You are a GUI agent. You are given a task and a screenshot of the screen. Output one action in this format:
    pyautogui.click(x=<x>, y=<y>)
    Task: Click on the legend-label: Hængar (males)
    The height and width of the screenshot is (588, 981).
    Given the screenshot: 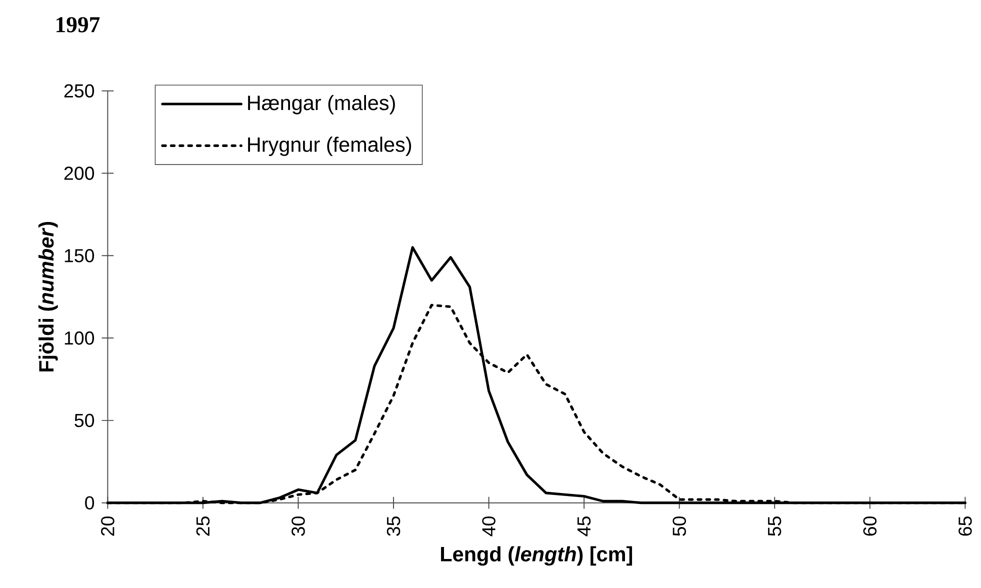 What is the action you would take?
    pyautogui.click(x=321, y=104)
    